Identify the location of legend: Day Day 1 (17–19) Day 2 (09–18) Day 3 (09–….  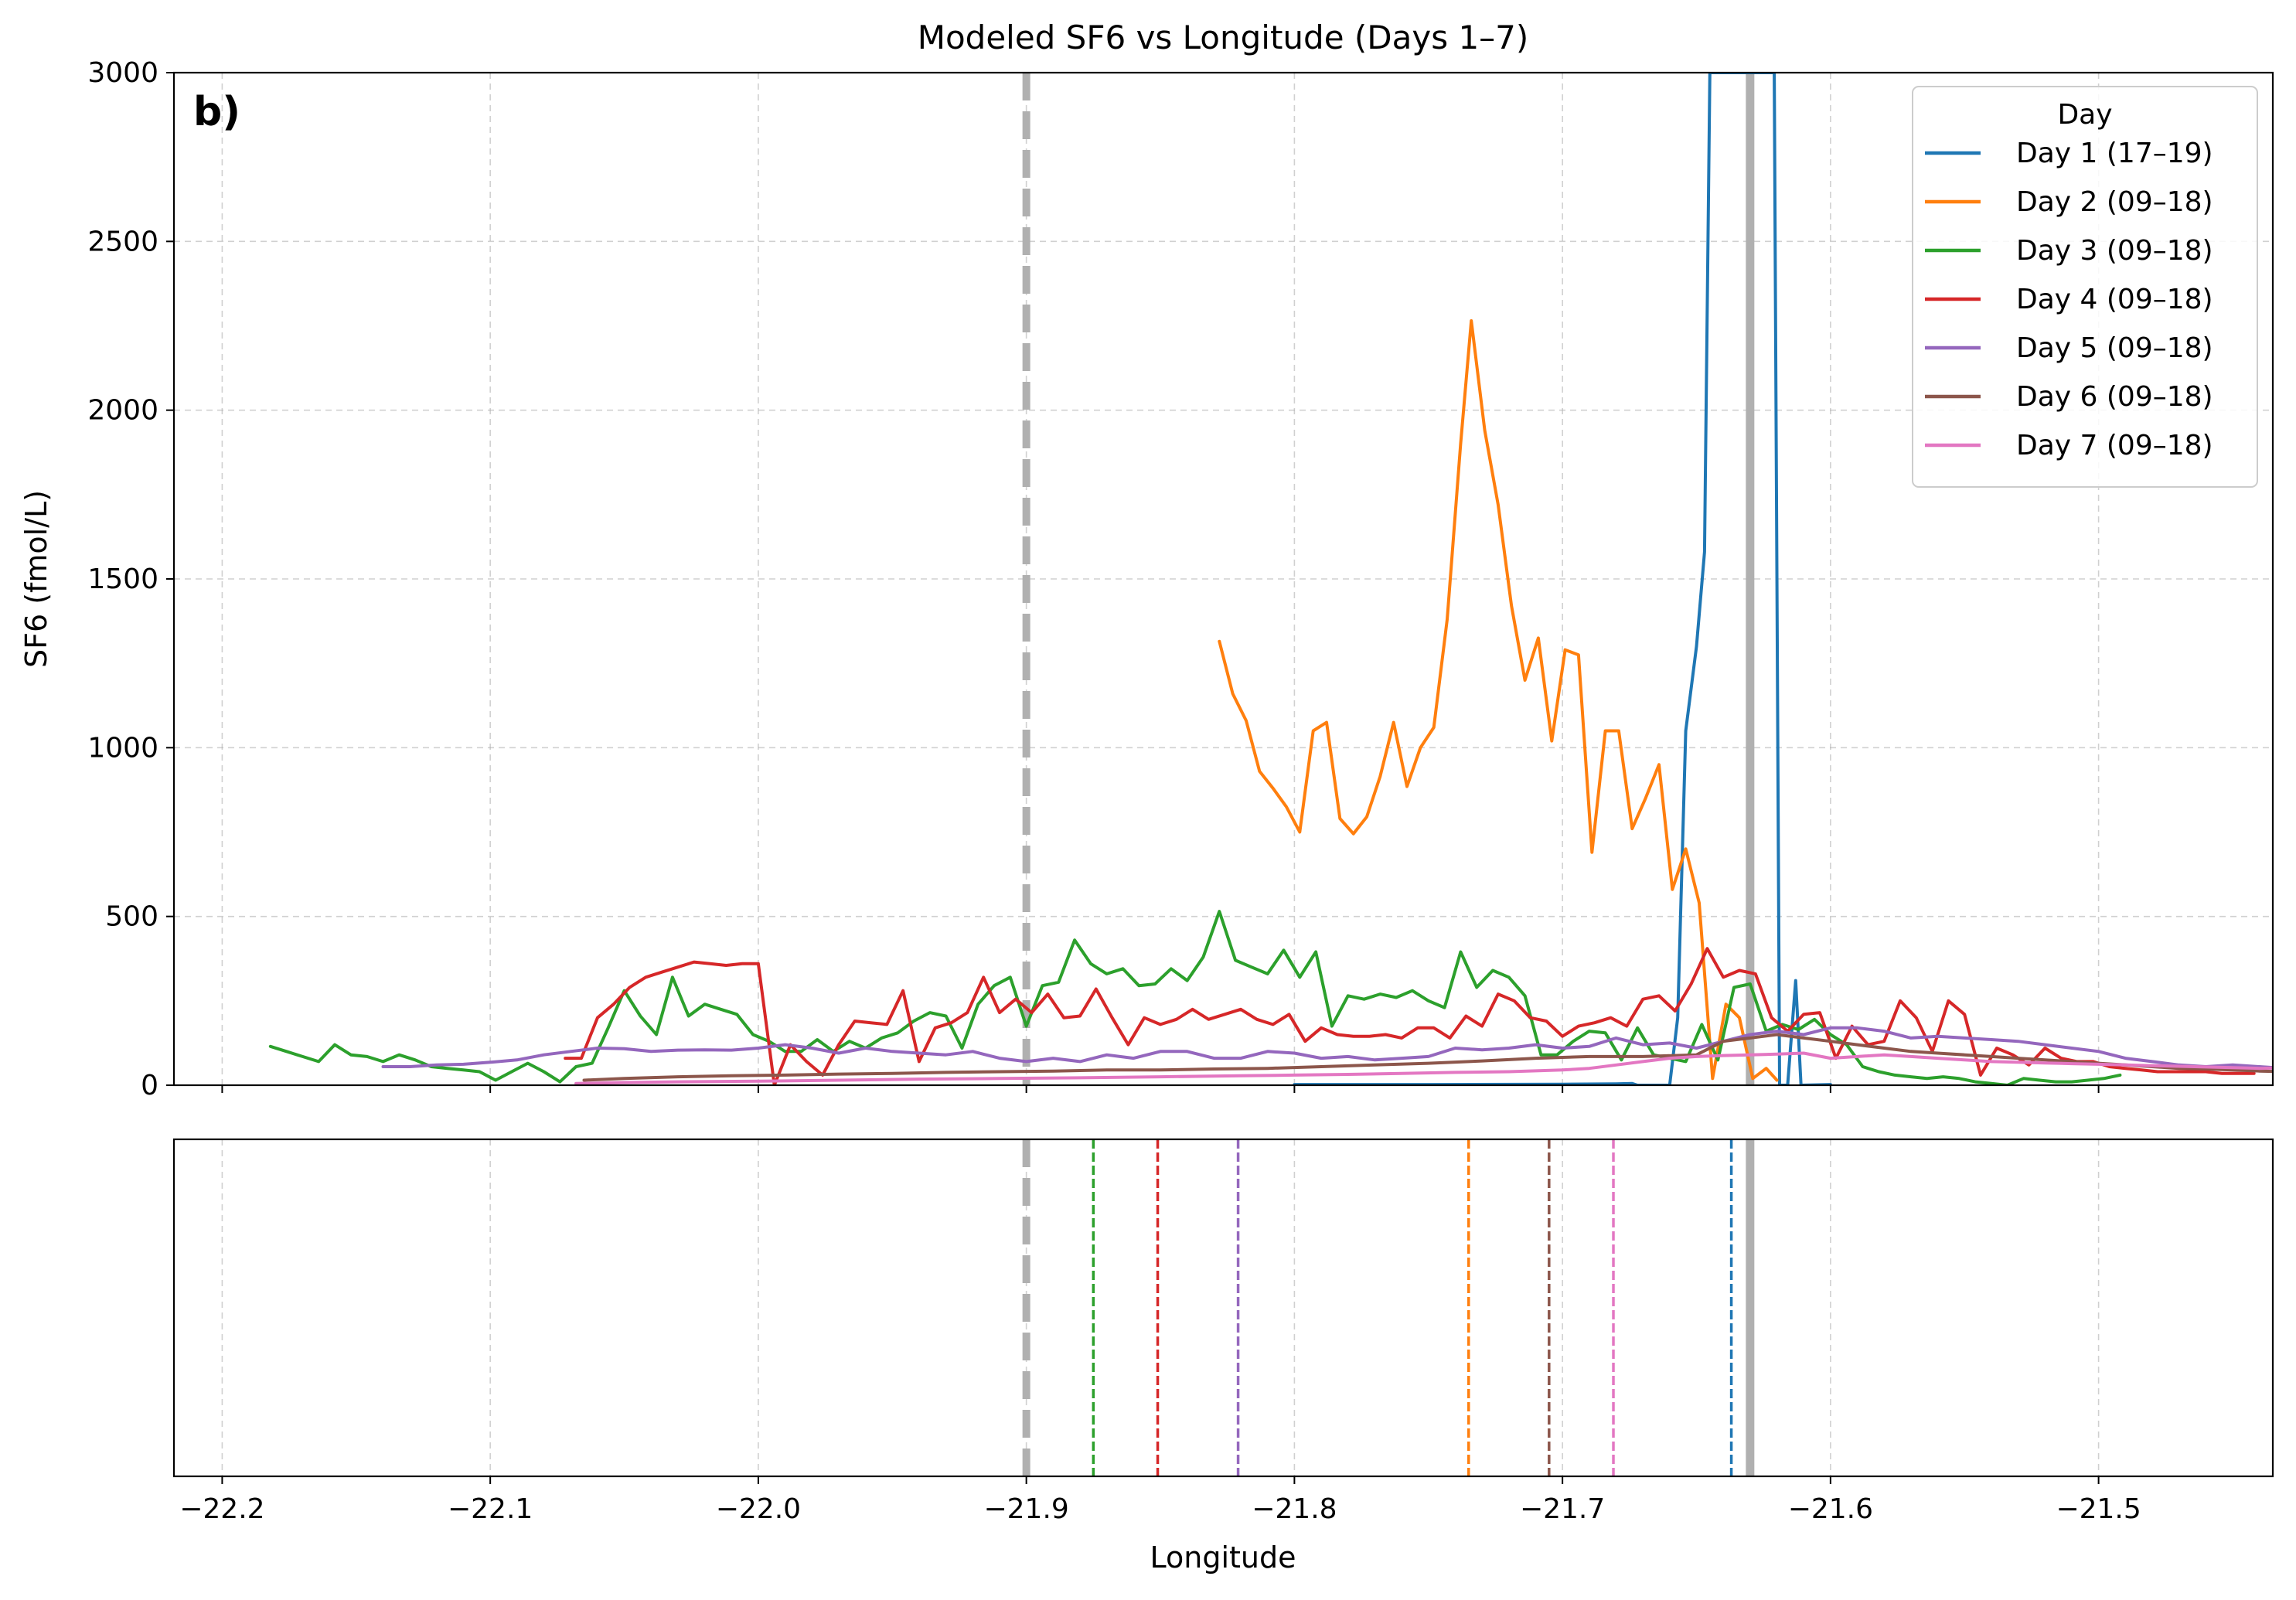
(2085, 287).